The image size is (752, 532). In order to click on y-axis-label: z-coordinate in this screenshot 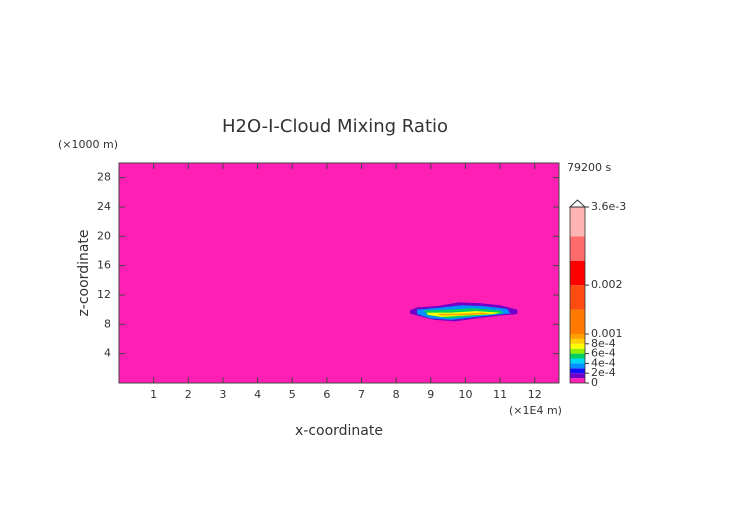, I will do `click(84, 272)`.